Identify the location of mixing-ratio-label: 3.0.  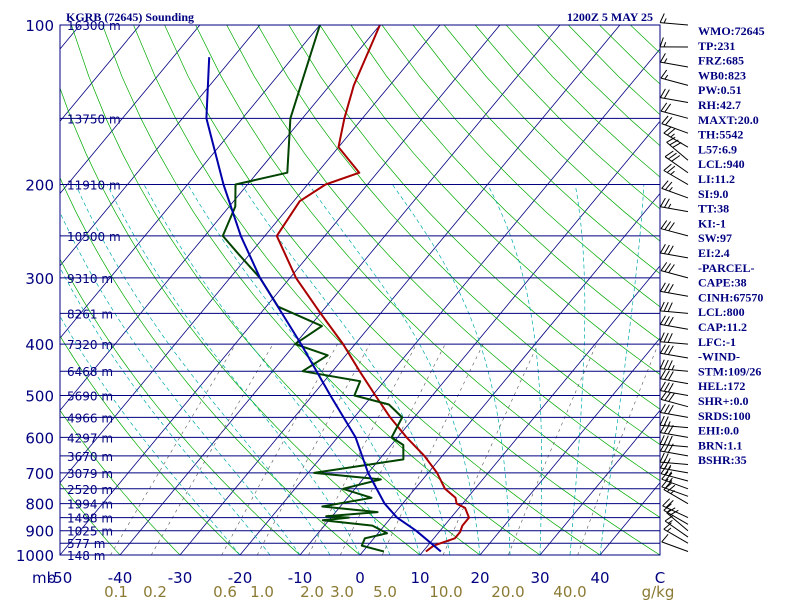
(342, 591).